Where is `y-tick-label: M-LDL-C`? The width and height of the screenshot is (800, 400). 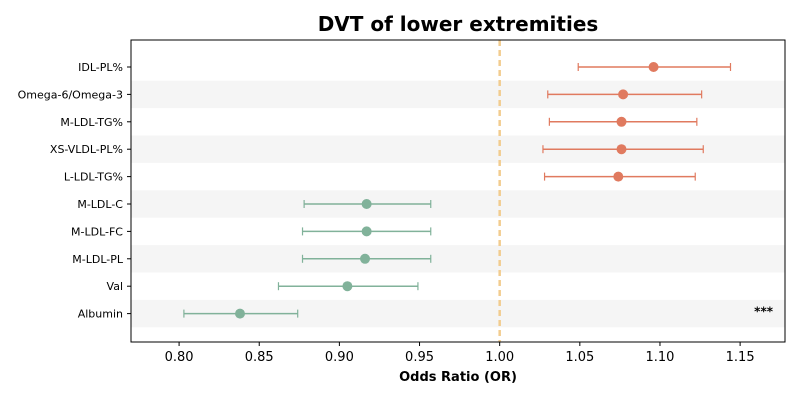
y-tick-label: M-LDL-C is located at coordinates (100, 204).